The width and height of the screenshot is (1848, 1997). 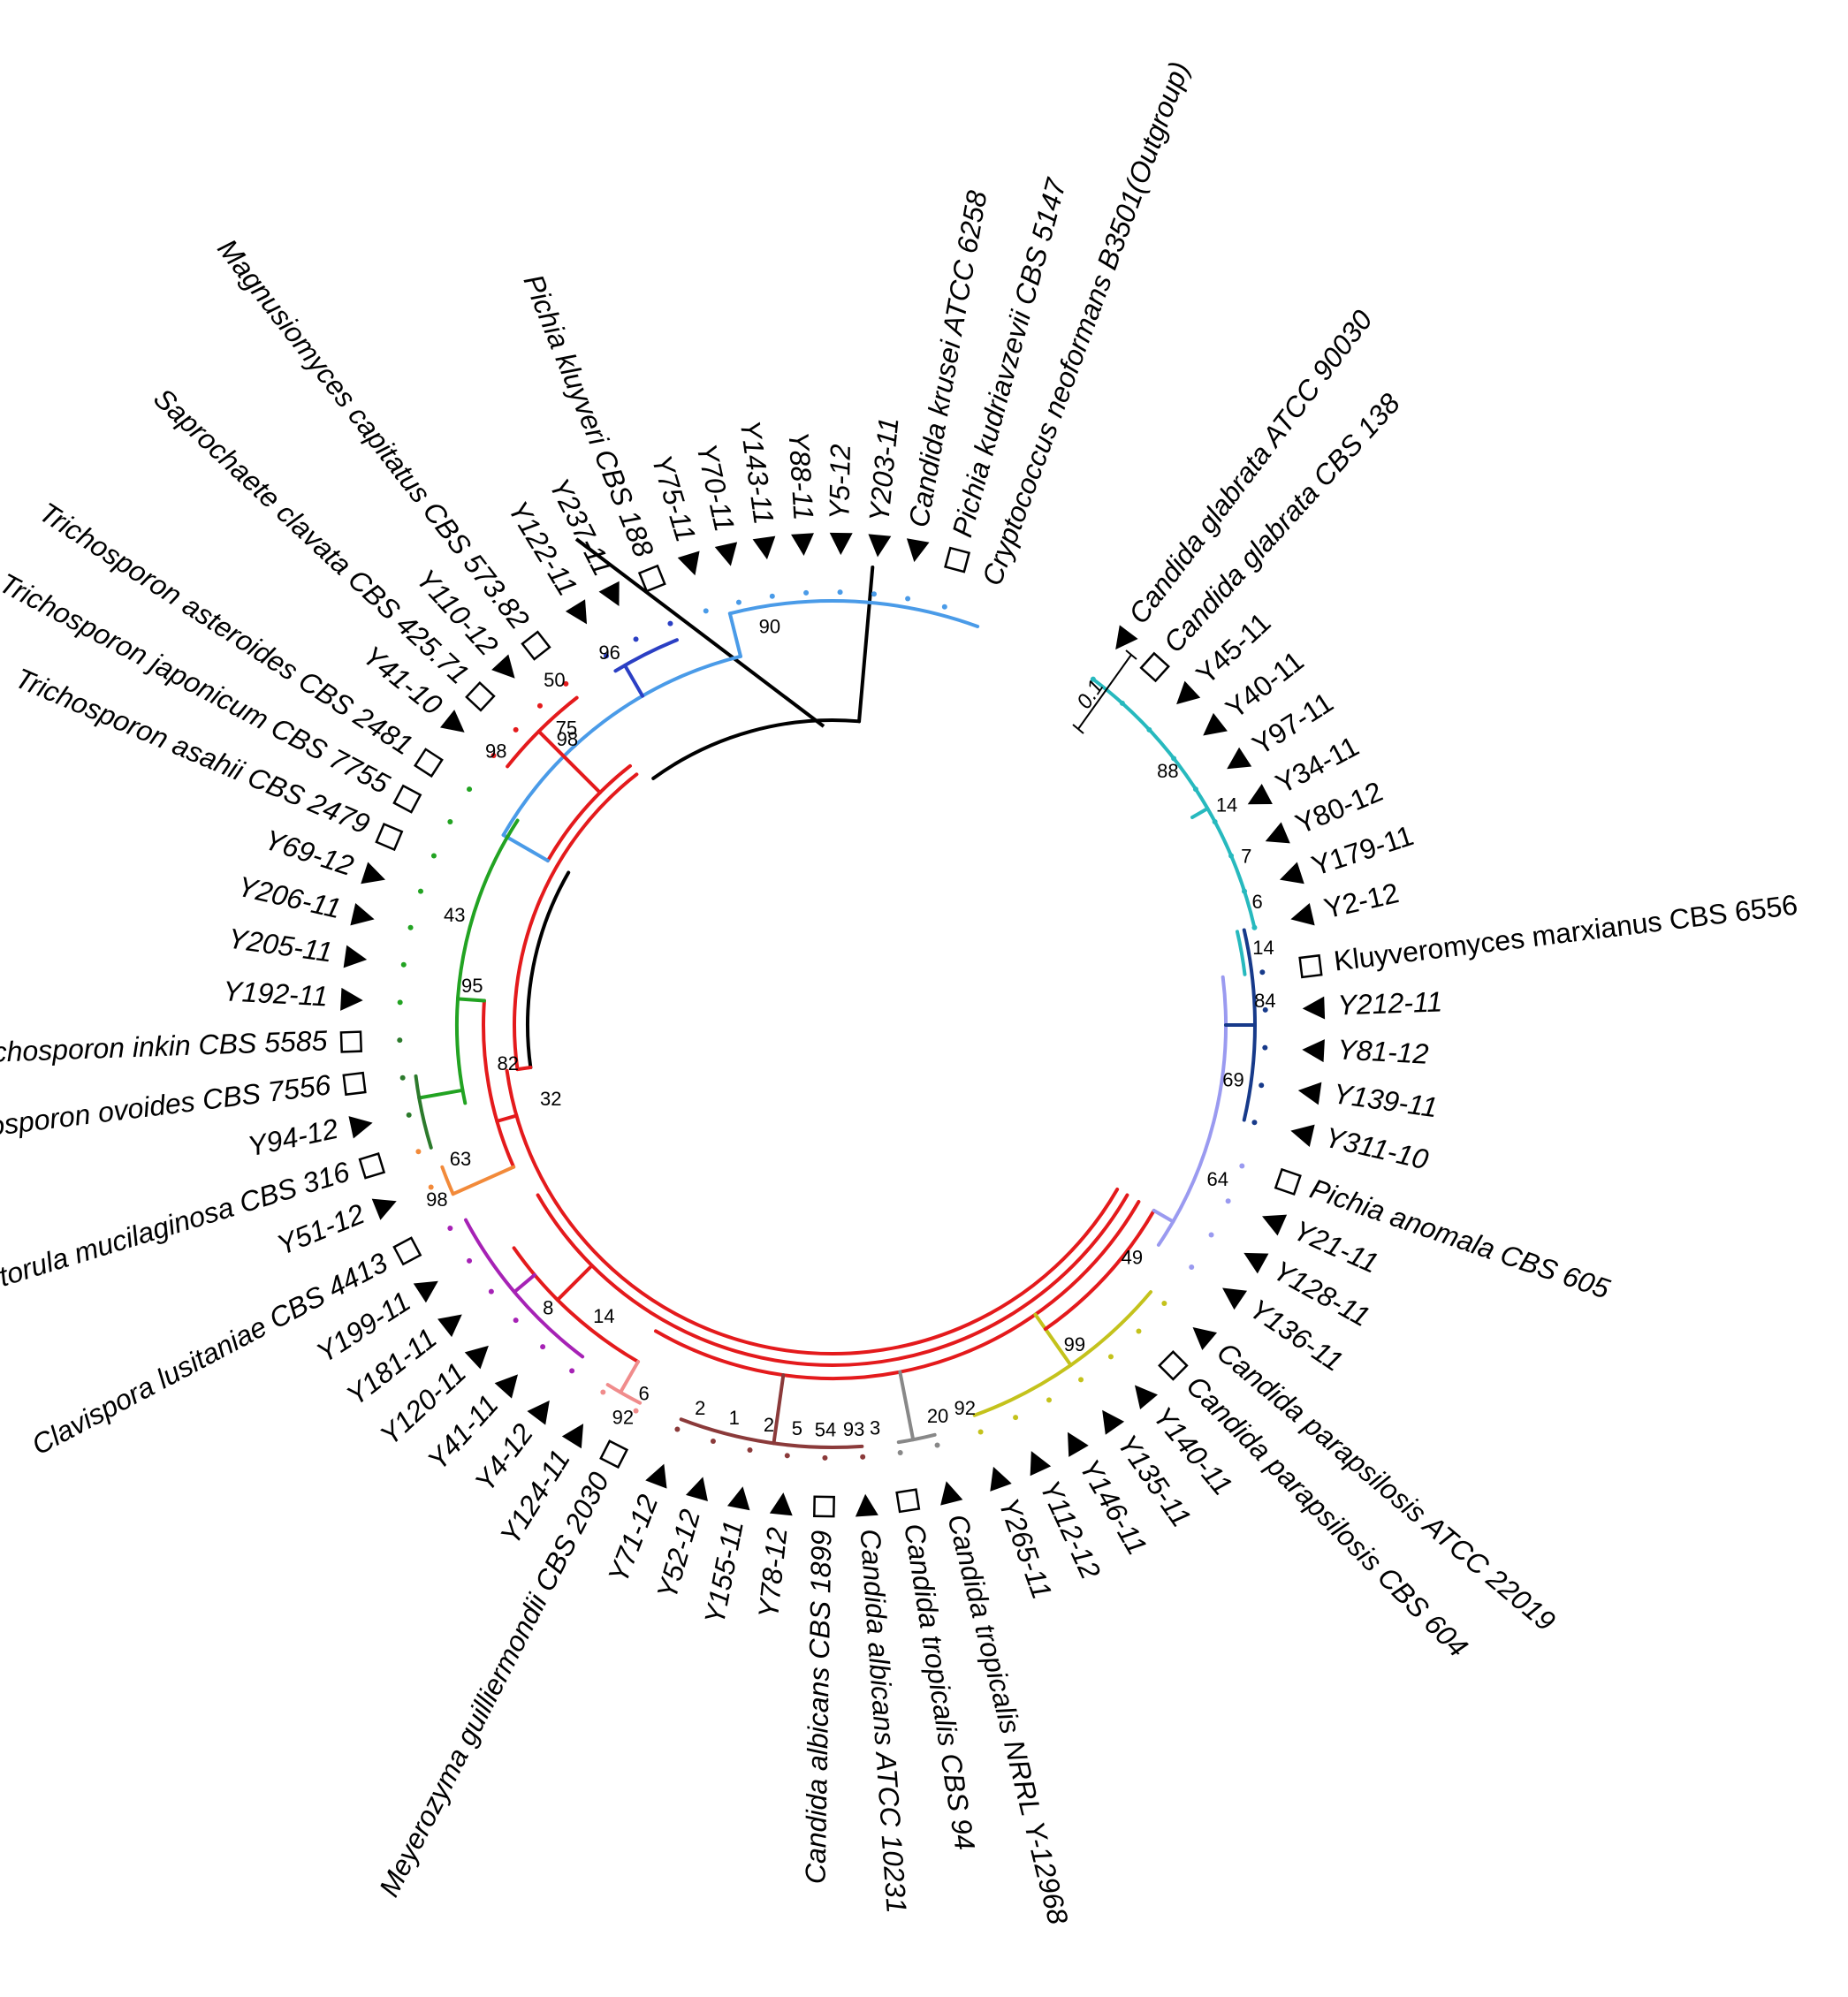 I want to click on bootstrap-value: 96, so click(x=609, y=653).